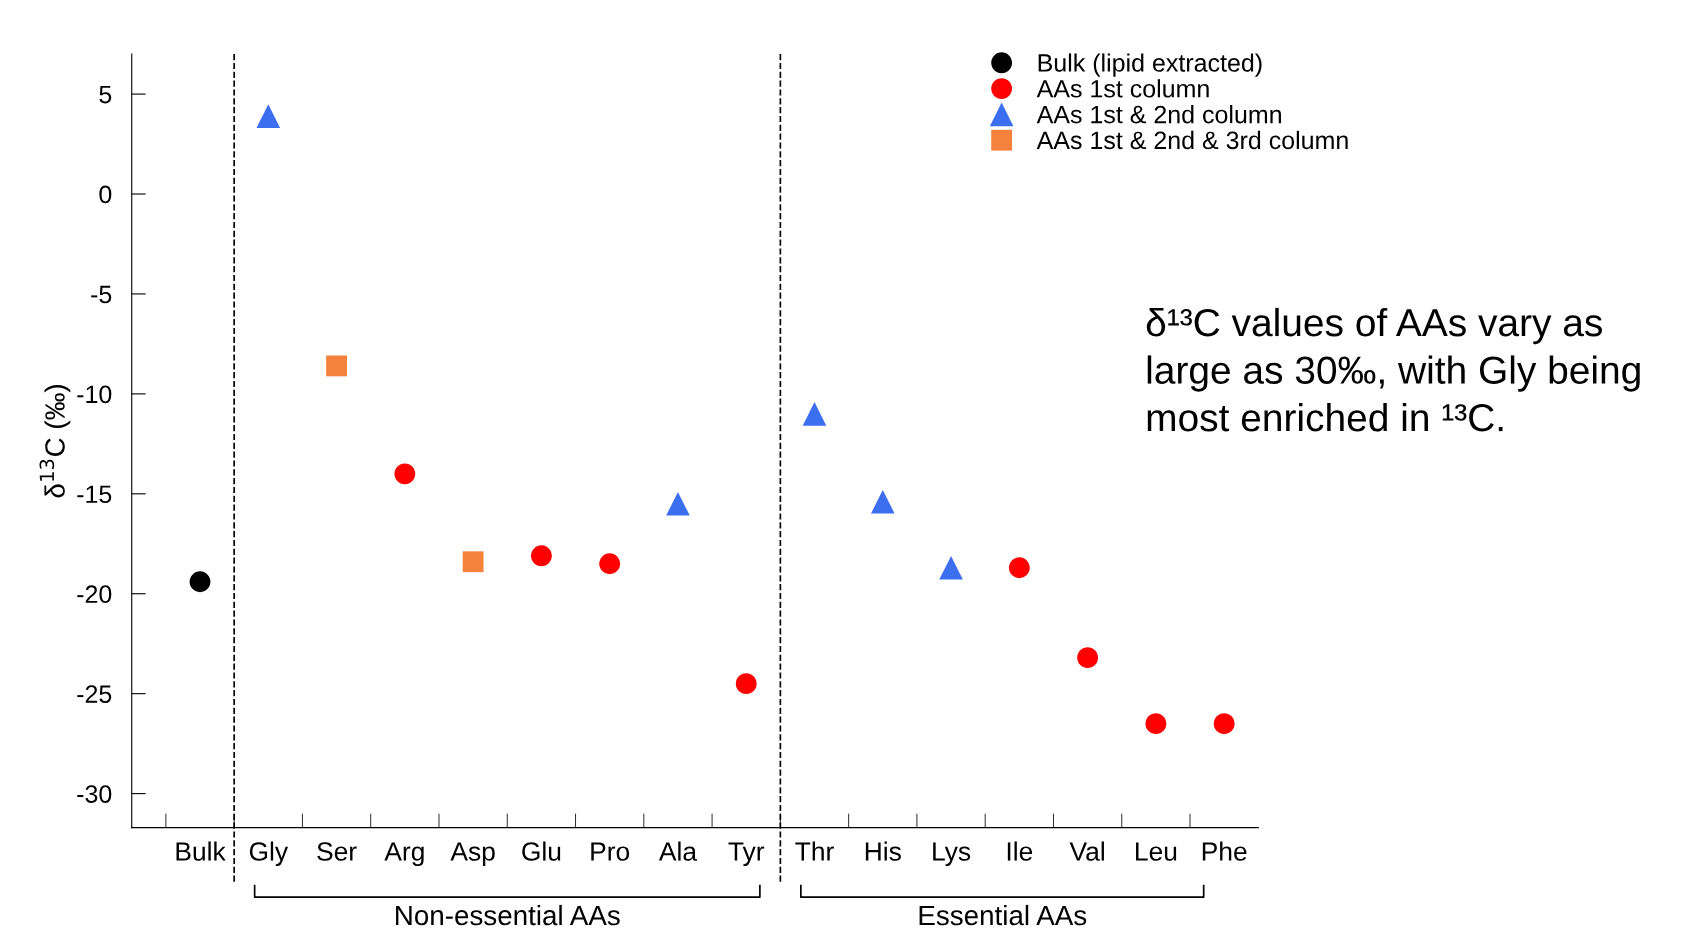 The width and height of the screenshot is (1689, 933). Describe the element at coordinates (94, 594) in the screenshot. I see `y-tick-label: -20` at that location.